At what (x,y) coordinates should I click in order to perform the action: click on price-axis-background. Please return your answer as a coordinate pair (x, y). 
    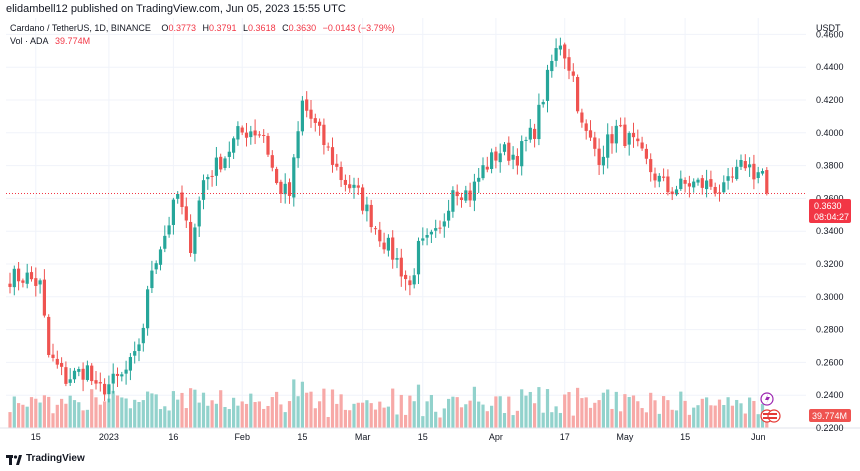
    Looking at the image, I should click on (834, 225).